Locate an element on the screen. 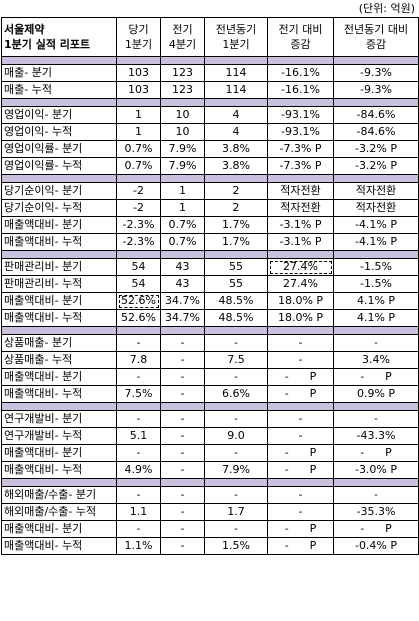 This screenshot has width=419, height=621. cell-yoy-change: -3.2% P is located at coordinates (376, 166).